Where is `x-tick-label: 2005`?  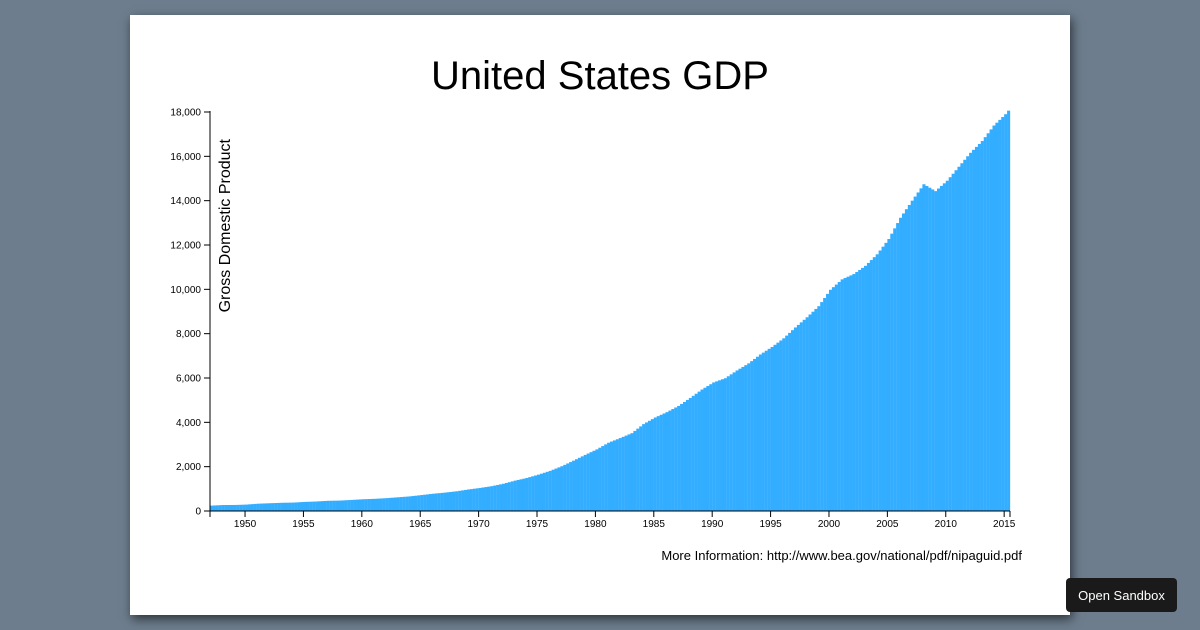
x-tick-label: 2005 is located at coordinates (887, 524).